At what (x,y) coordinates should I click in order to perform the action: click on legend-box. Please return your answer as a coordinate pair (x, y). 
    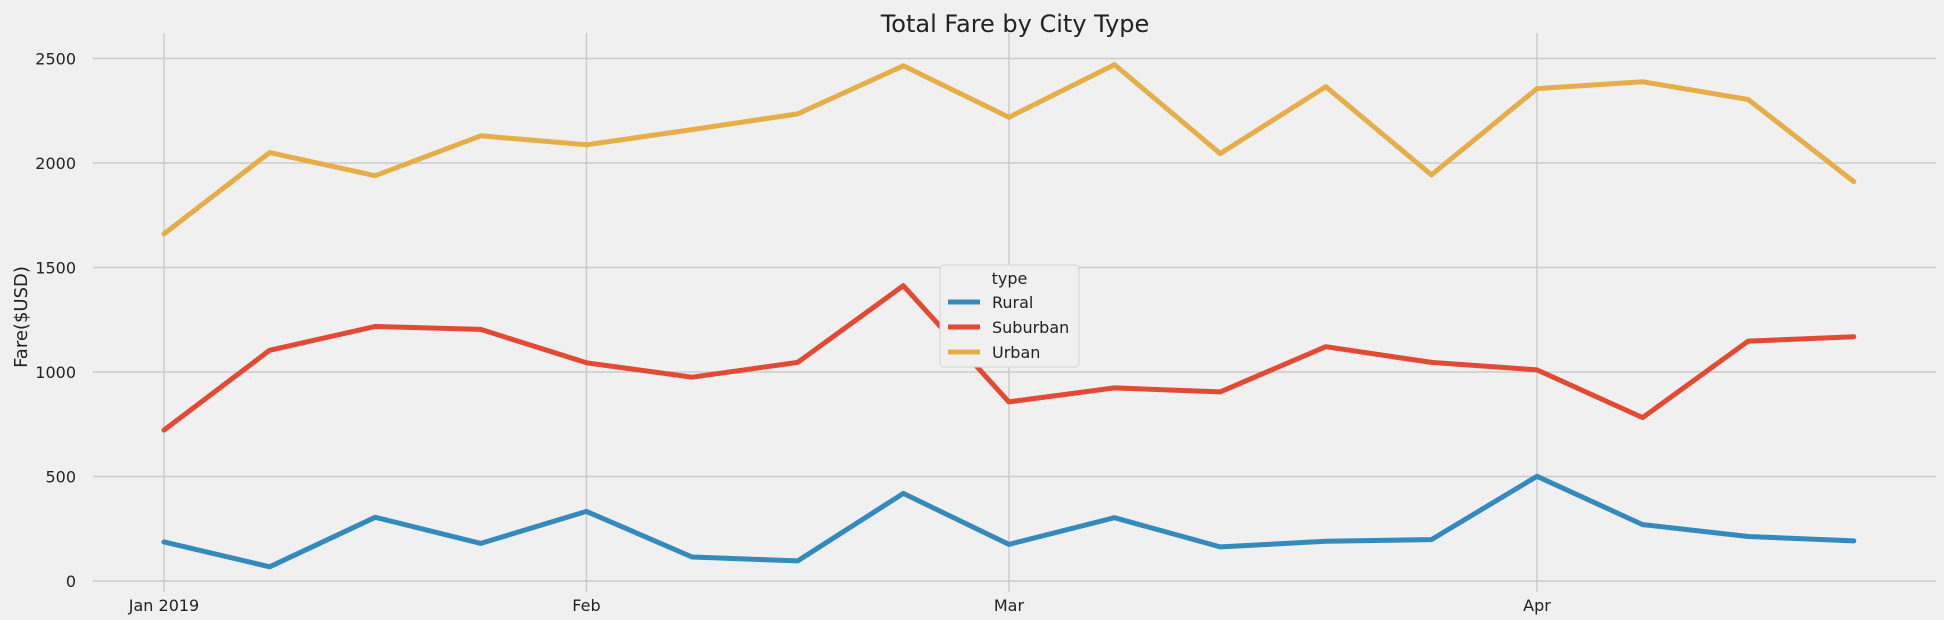
    Looking at the image, I should click on (1009, 316).